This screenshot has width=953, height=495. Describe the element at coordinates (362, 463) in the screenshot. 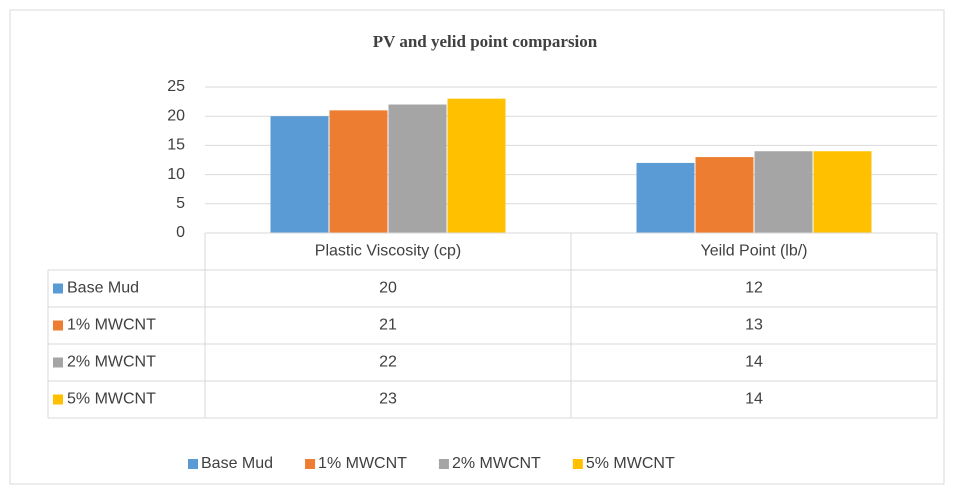

I see `legend-label: 1% MWCNT` at that location.